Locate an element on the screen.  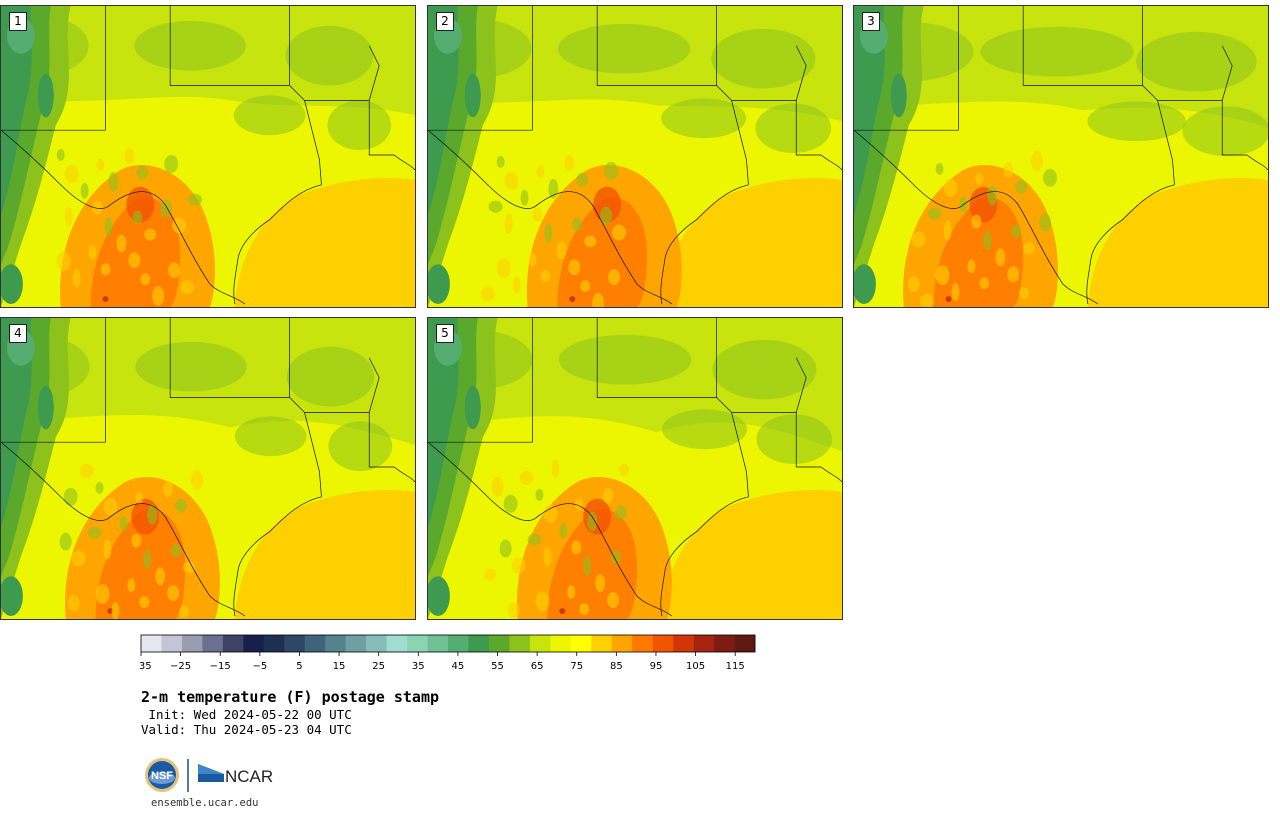
colorbar-tick-label: −5 is located at coordinates (259, 666).